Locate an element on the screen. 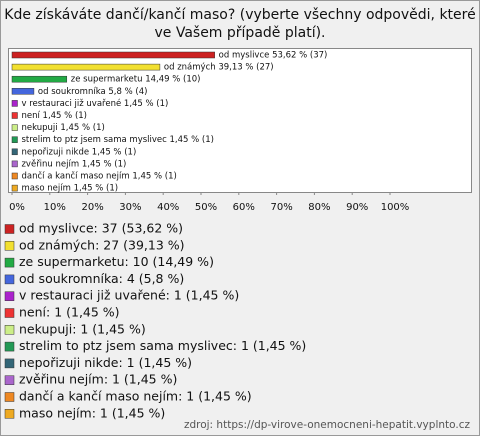  bar-label: zvěřinu nejím 1,45 % (1) is located at coordinates (73, 164).